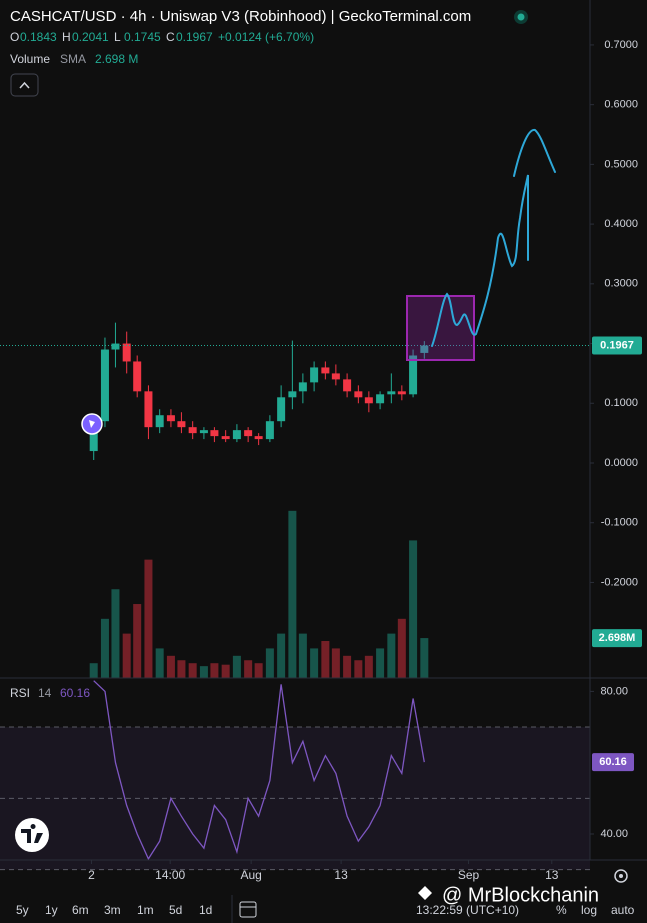 The width and height of the screenshot is (647, 923). Describe the element at coordinates (80, 910) in the screenshot. I see `range-button: 6m` at that location.